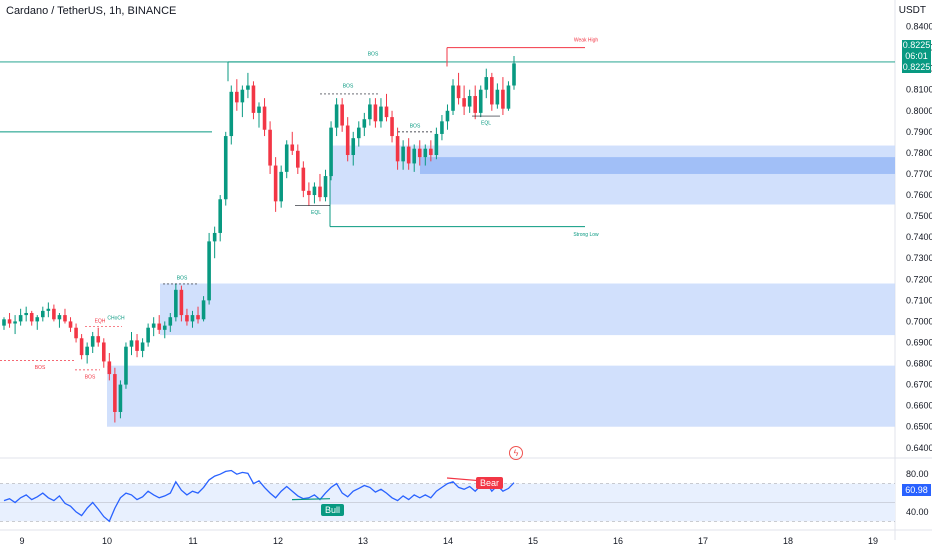 The height and width of the screenshot is (550, 932). What do you see at coordinates (703, 541) in the screenshot?
I see `time-label-8: 17` at bounding box center [703, 541].